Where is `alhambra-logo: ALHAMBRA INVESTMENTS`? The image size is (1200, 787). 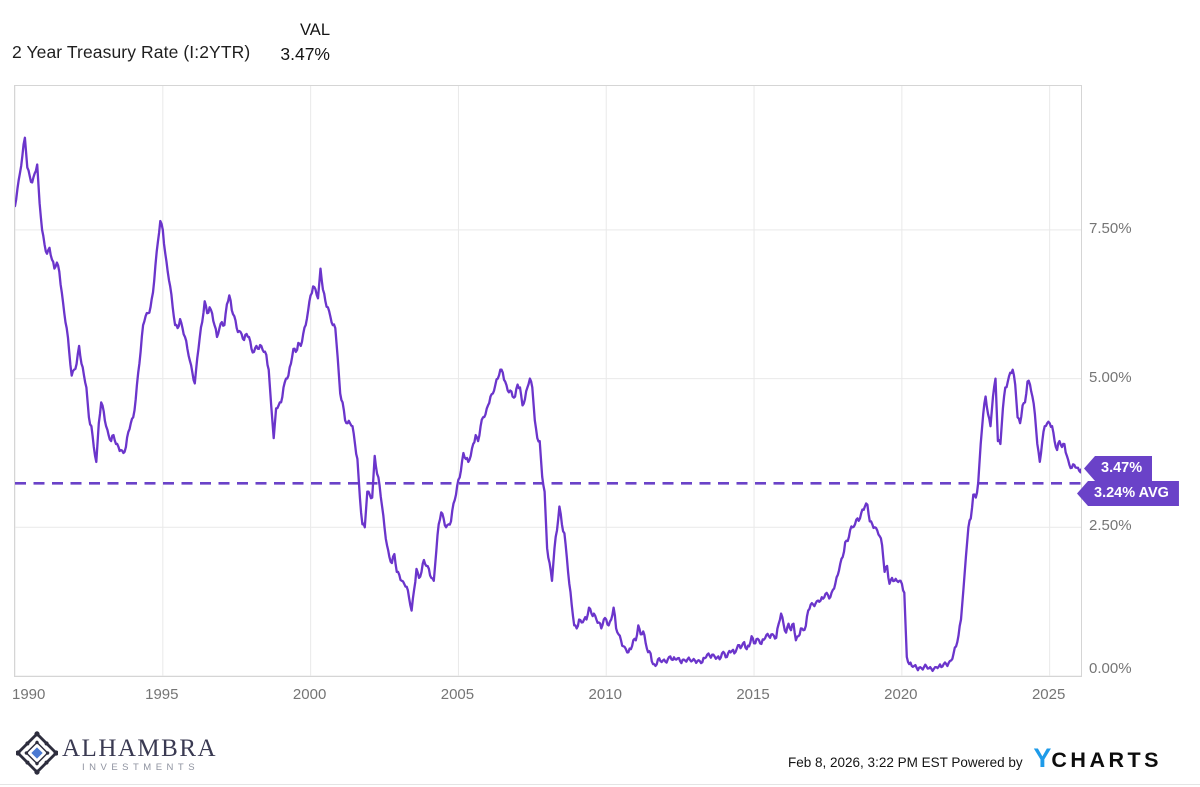
alhambra-logo: ALHAMBRA INVESTMENTS is located at coordinates (145, 756).